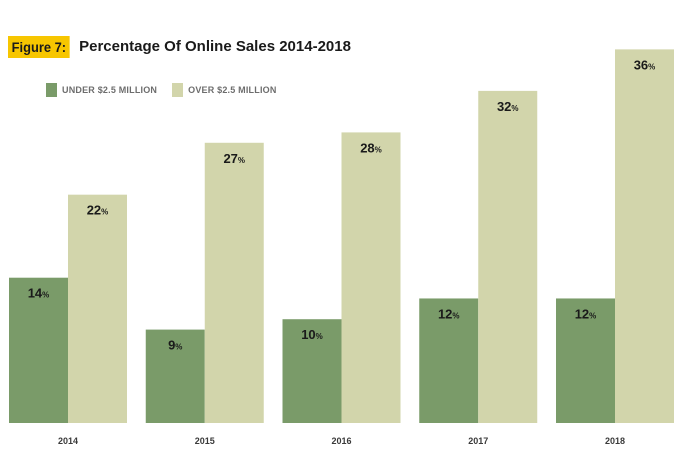 Image resolution: width=682 pixels, height=457 pixels. Describe the element at coordinates (215, 46) in the screenshot. I see `chart-title: Percentage Of Online Sales 2014-2018` at that location.